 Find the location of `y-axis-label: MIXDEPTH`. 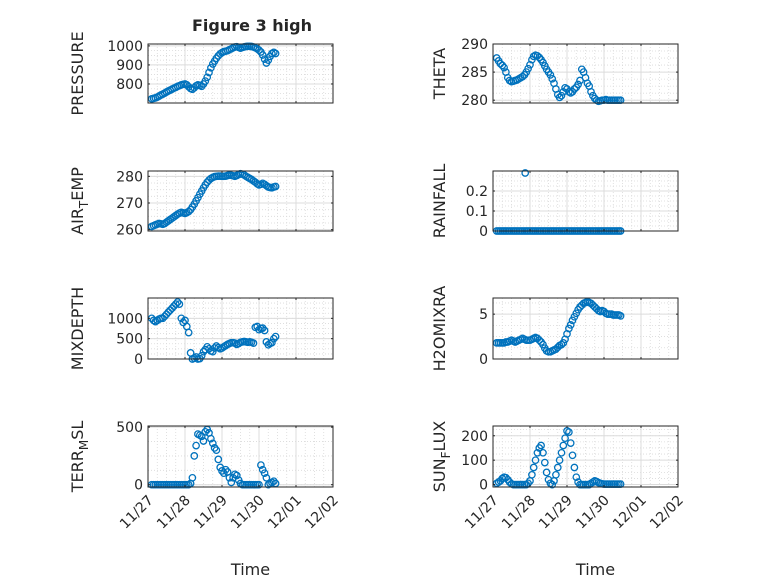

y-axis-label: MIXDEPTH is located at coordinates (77, 328).